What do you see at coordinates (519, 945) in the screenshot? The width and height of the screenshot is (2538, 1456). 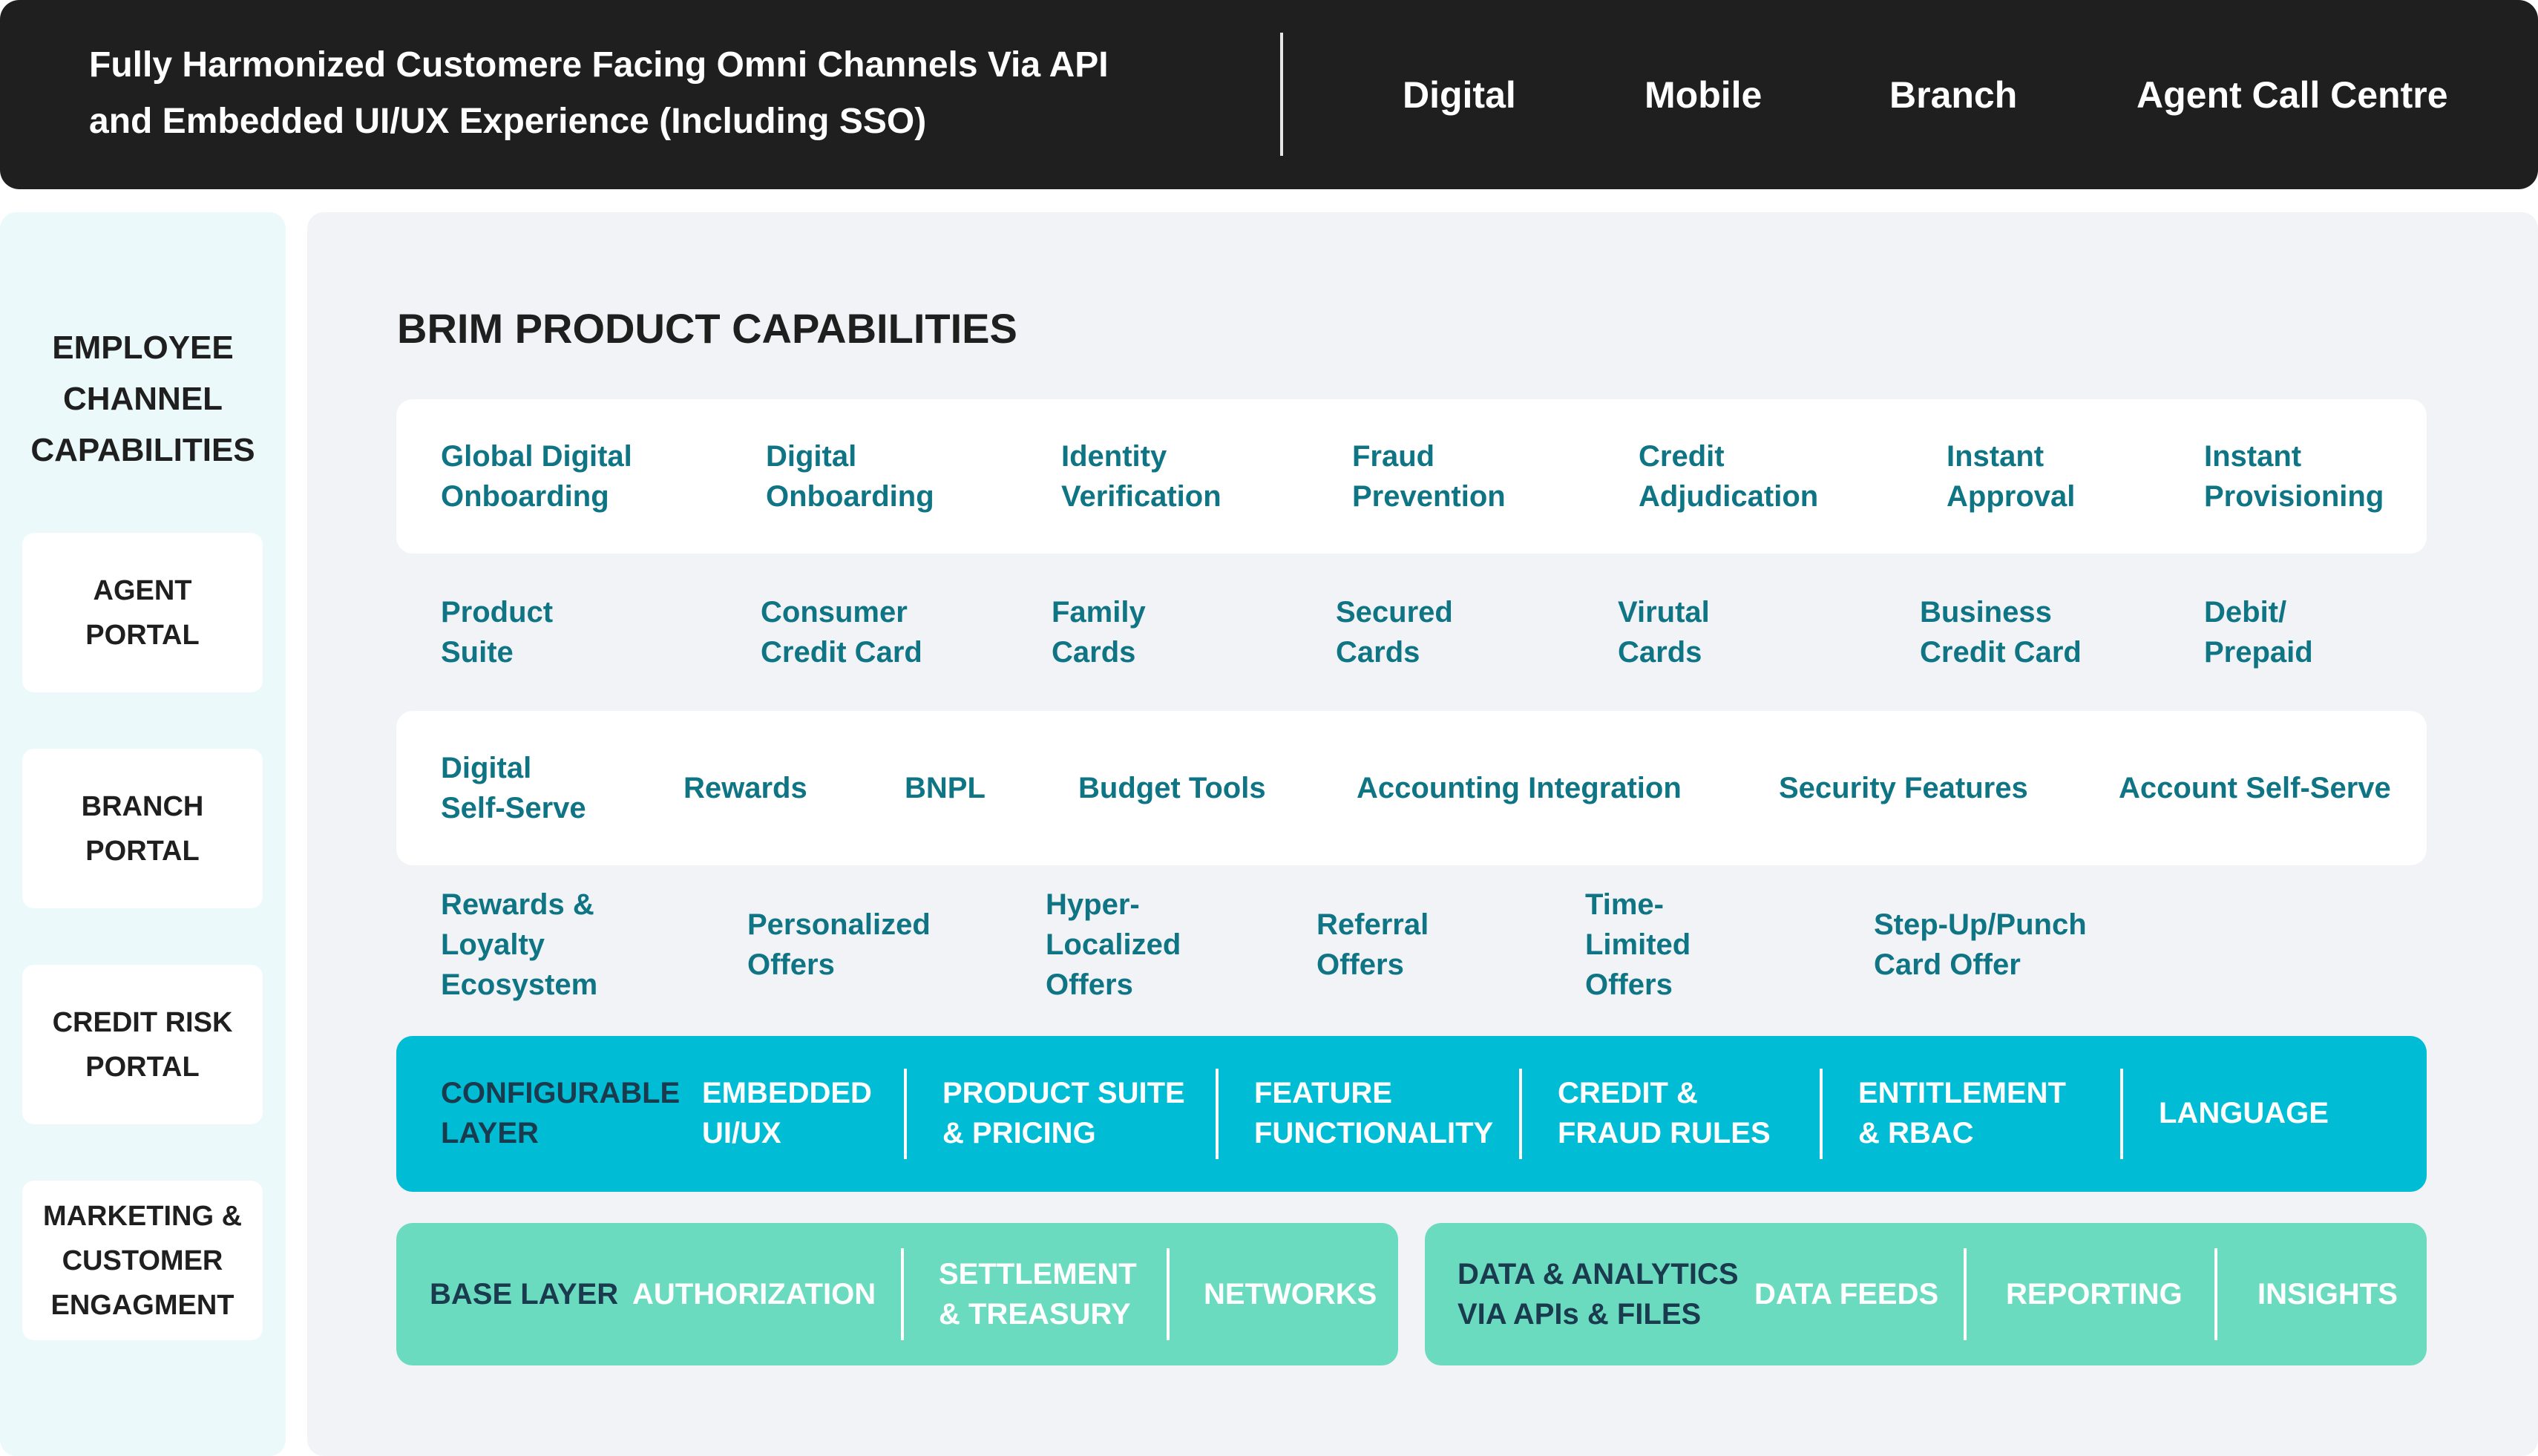 I see `cap-rewards-loyalty-ecosystem: Rewards & Loyalty Ecosystem` at bounding box center [519, 945].